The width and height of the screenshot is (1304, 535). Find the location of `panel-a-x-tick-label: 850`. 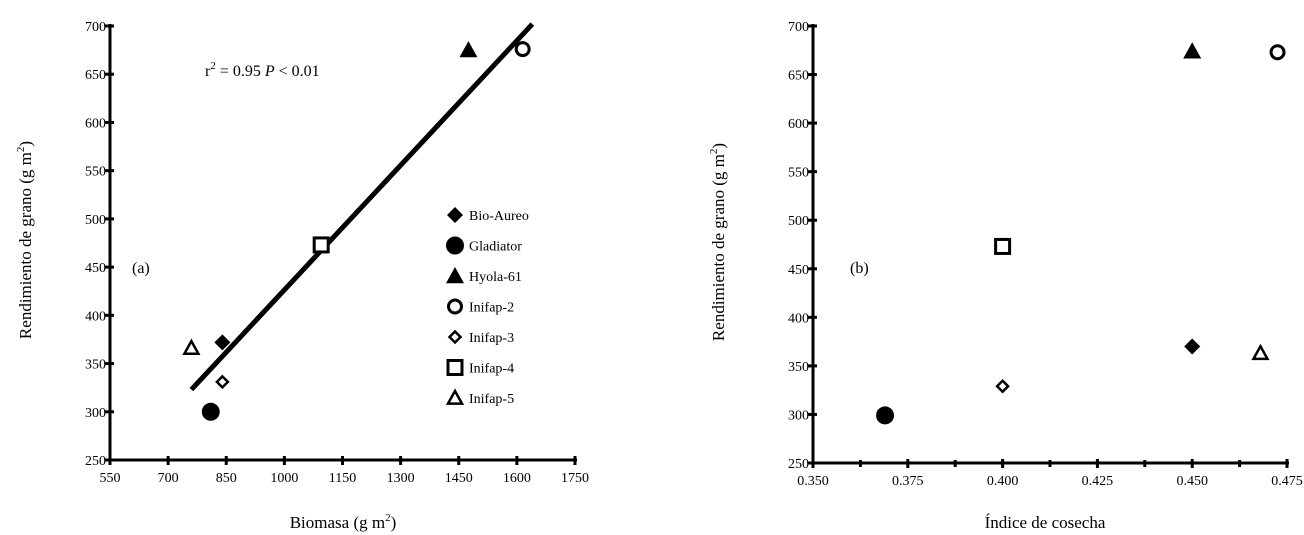

panel-a-x-tick-label: 850 is located at coordinates (226, 478).